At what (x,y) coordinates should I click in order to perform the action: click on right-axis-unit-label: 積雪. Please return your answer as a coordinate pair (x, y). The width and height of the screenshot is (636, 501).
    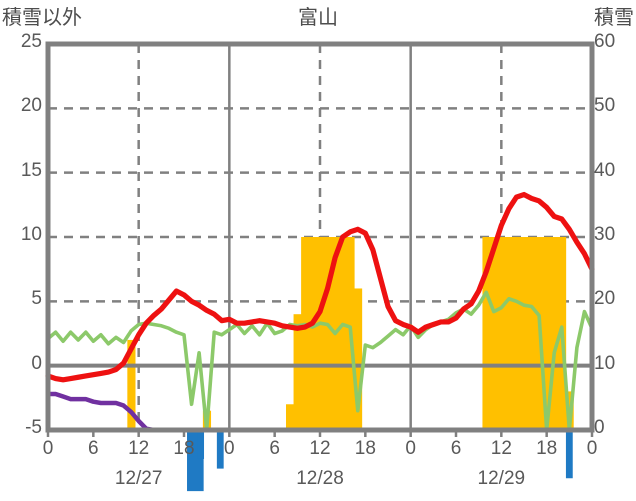
    Looking at the image, I should click on (614, 18).